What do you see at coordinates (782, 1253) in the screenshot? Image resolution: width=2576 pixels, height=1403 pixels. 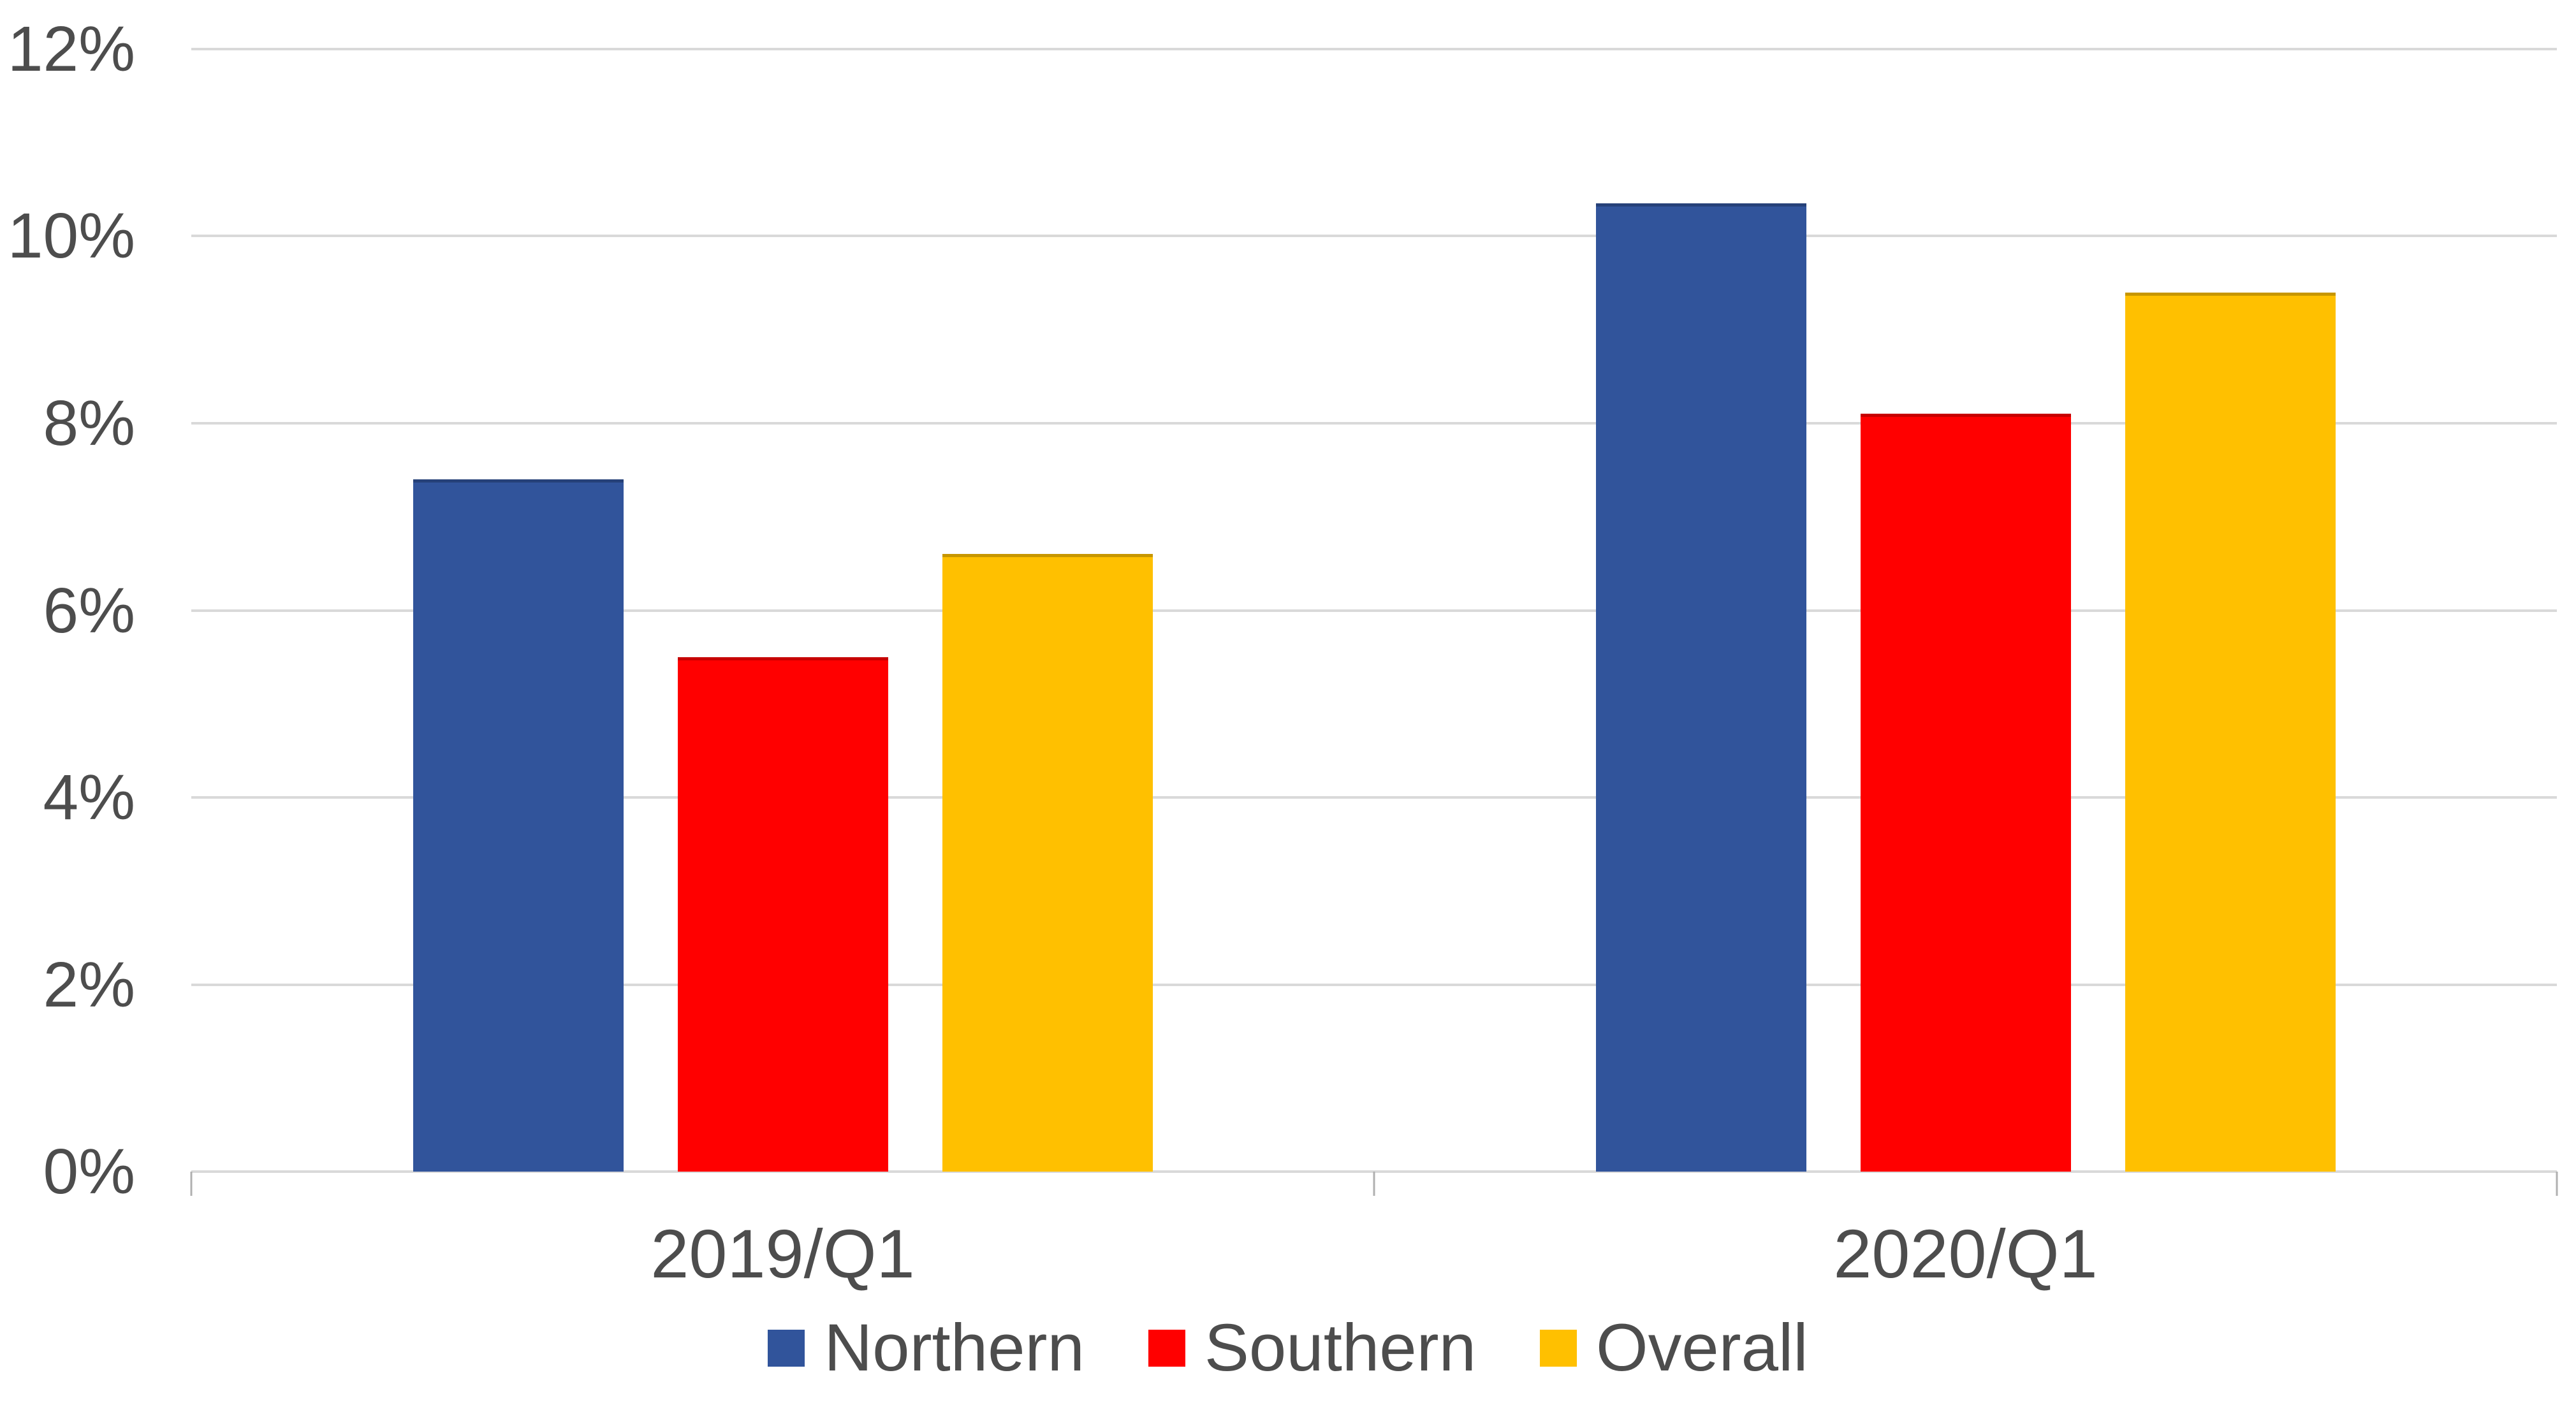 I see `x-category-label-2019-q1: 2019/Q1` at bounding box center [782, 1253].